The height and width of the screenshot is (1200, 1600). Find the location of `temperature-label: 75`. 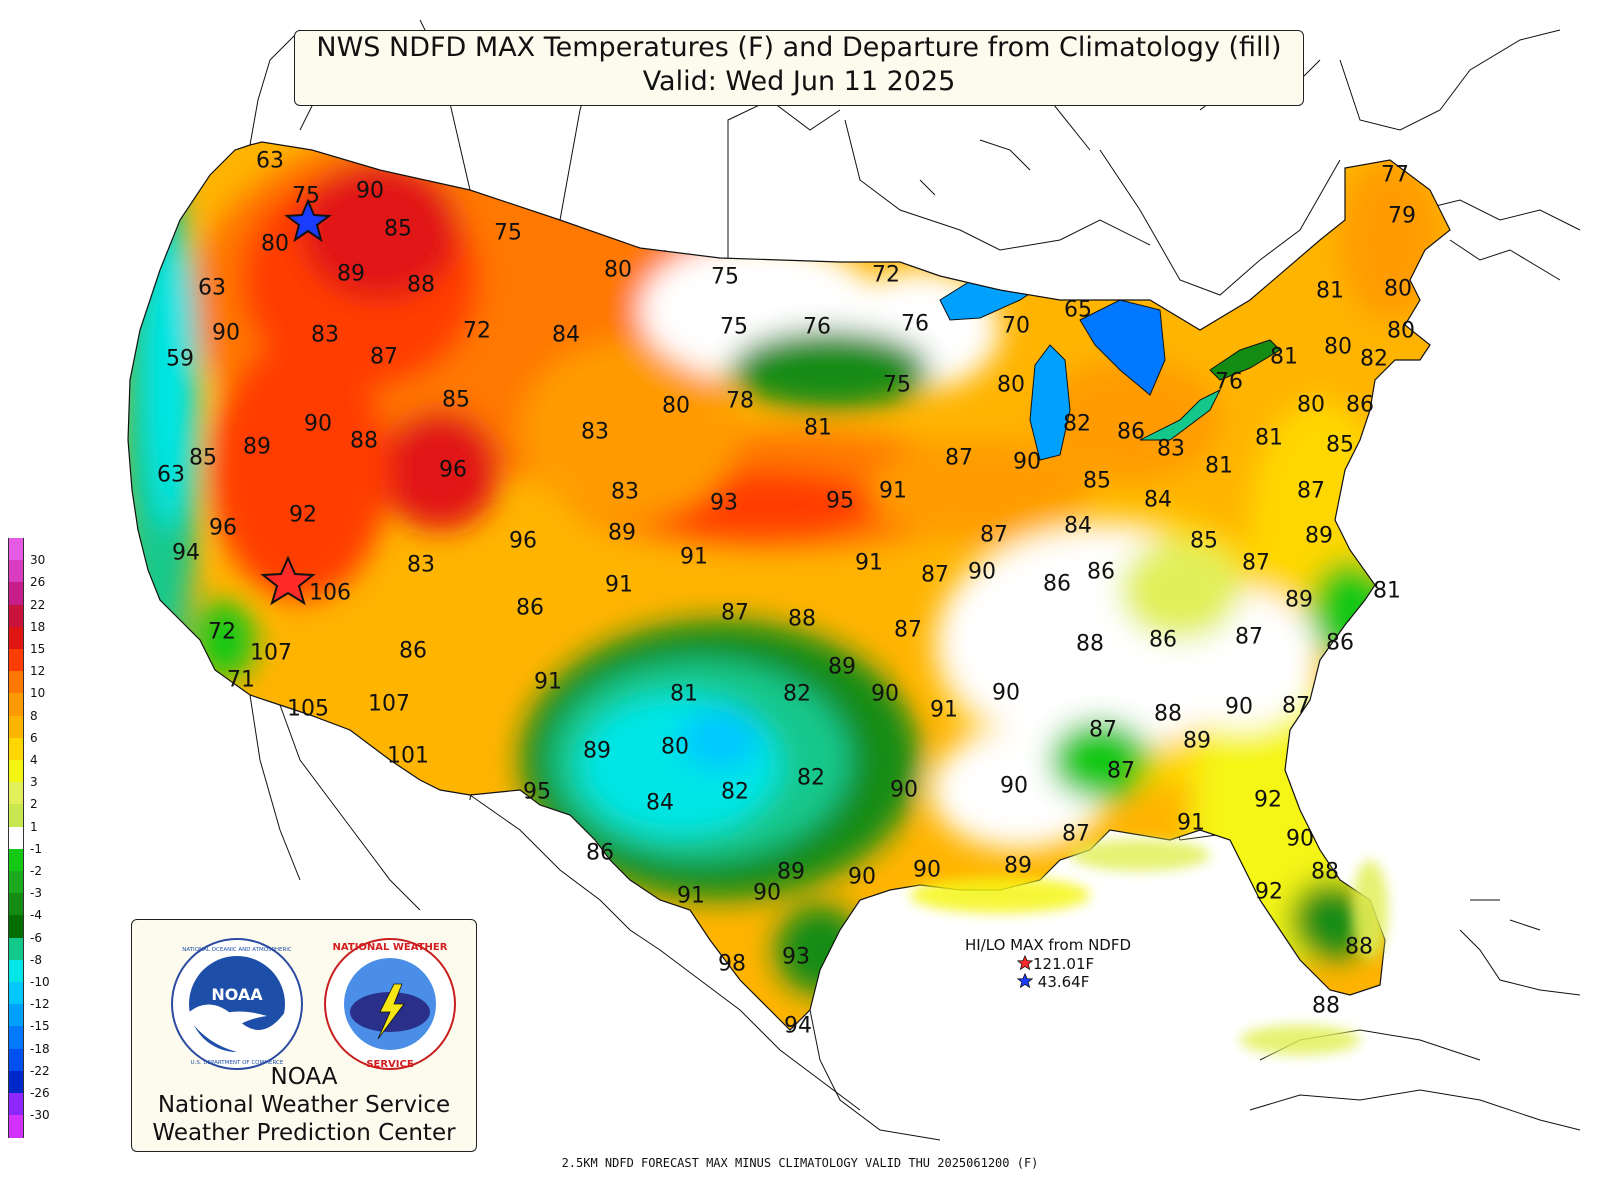

temperature-label: 75 is located at coordinates (725, 277).